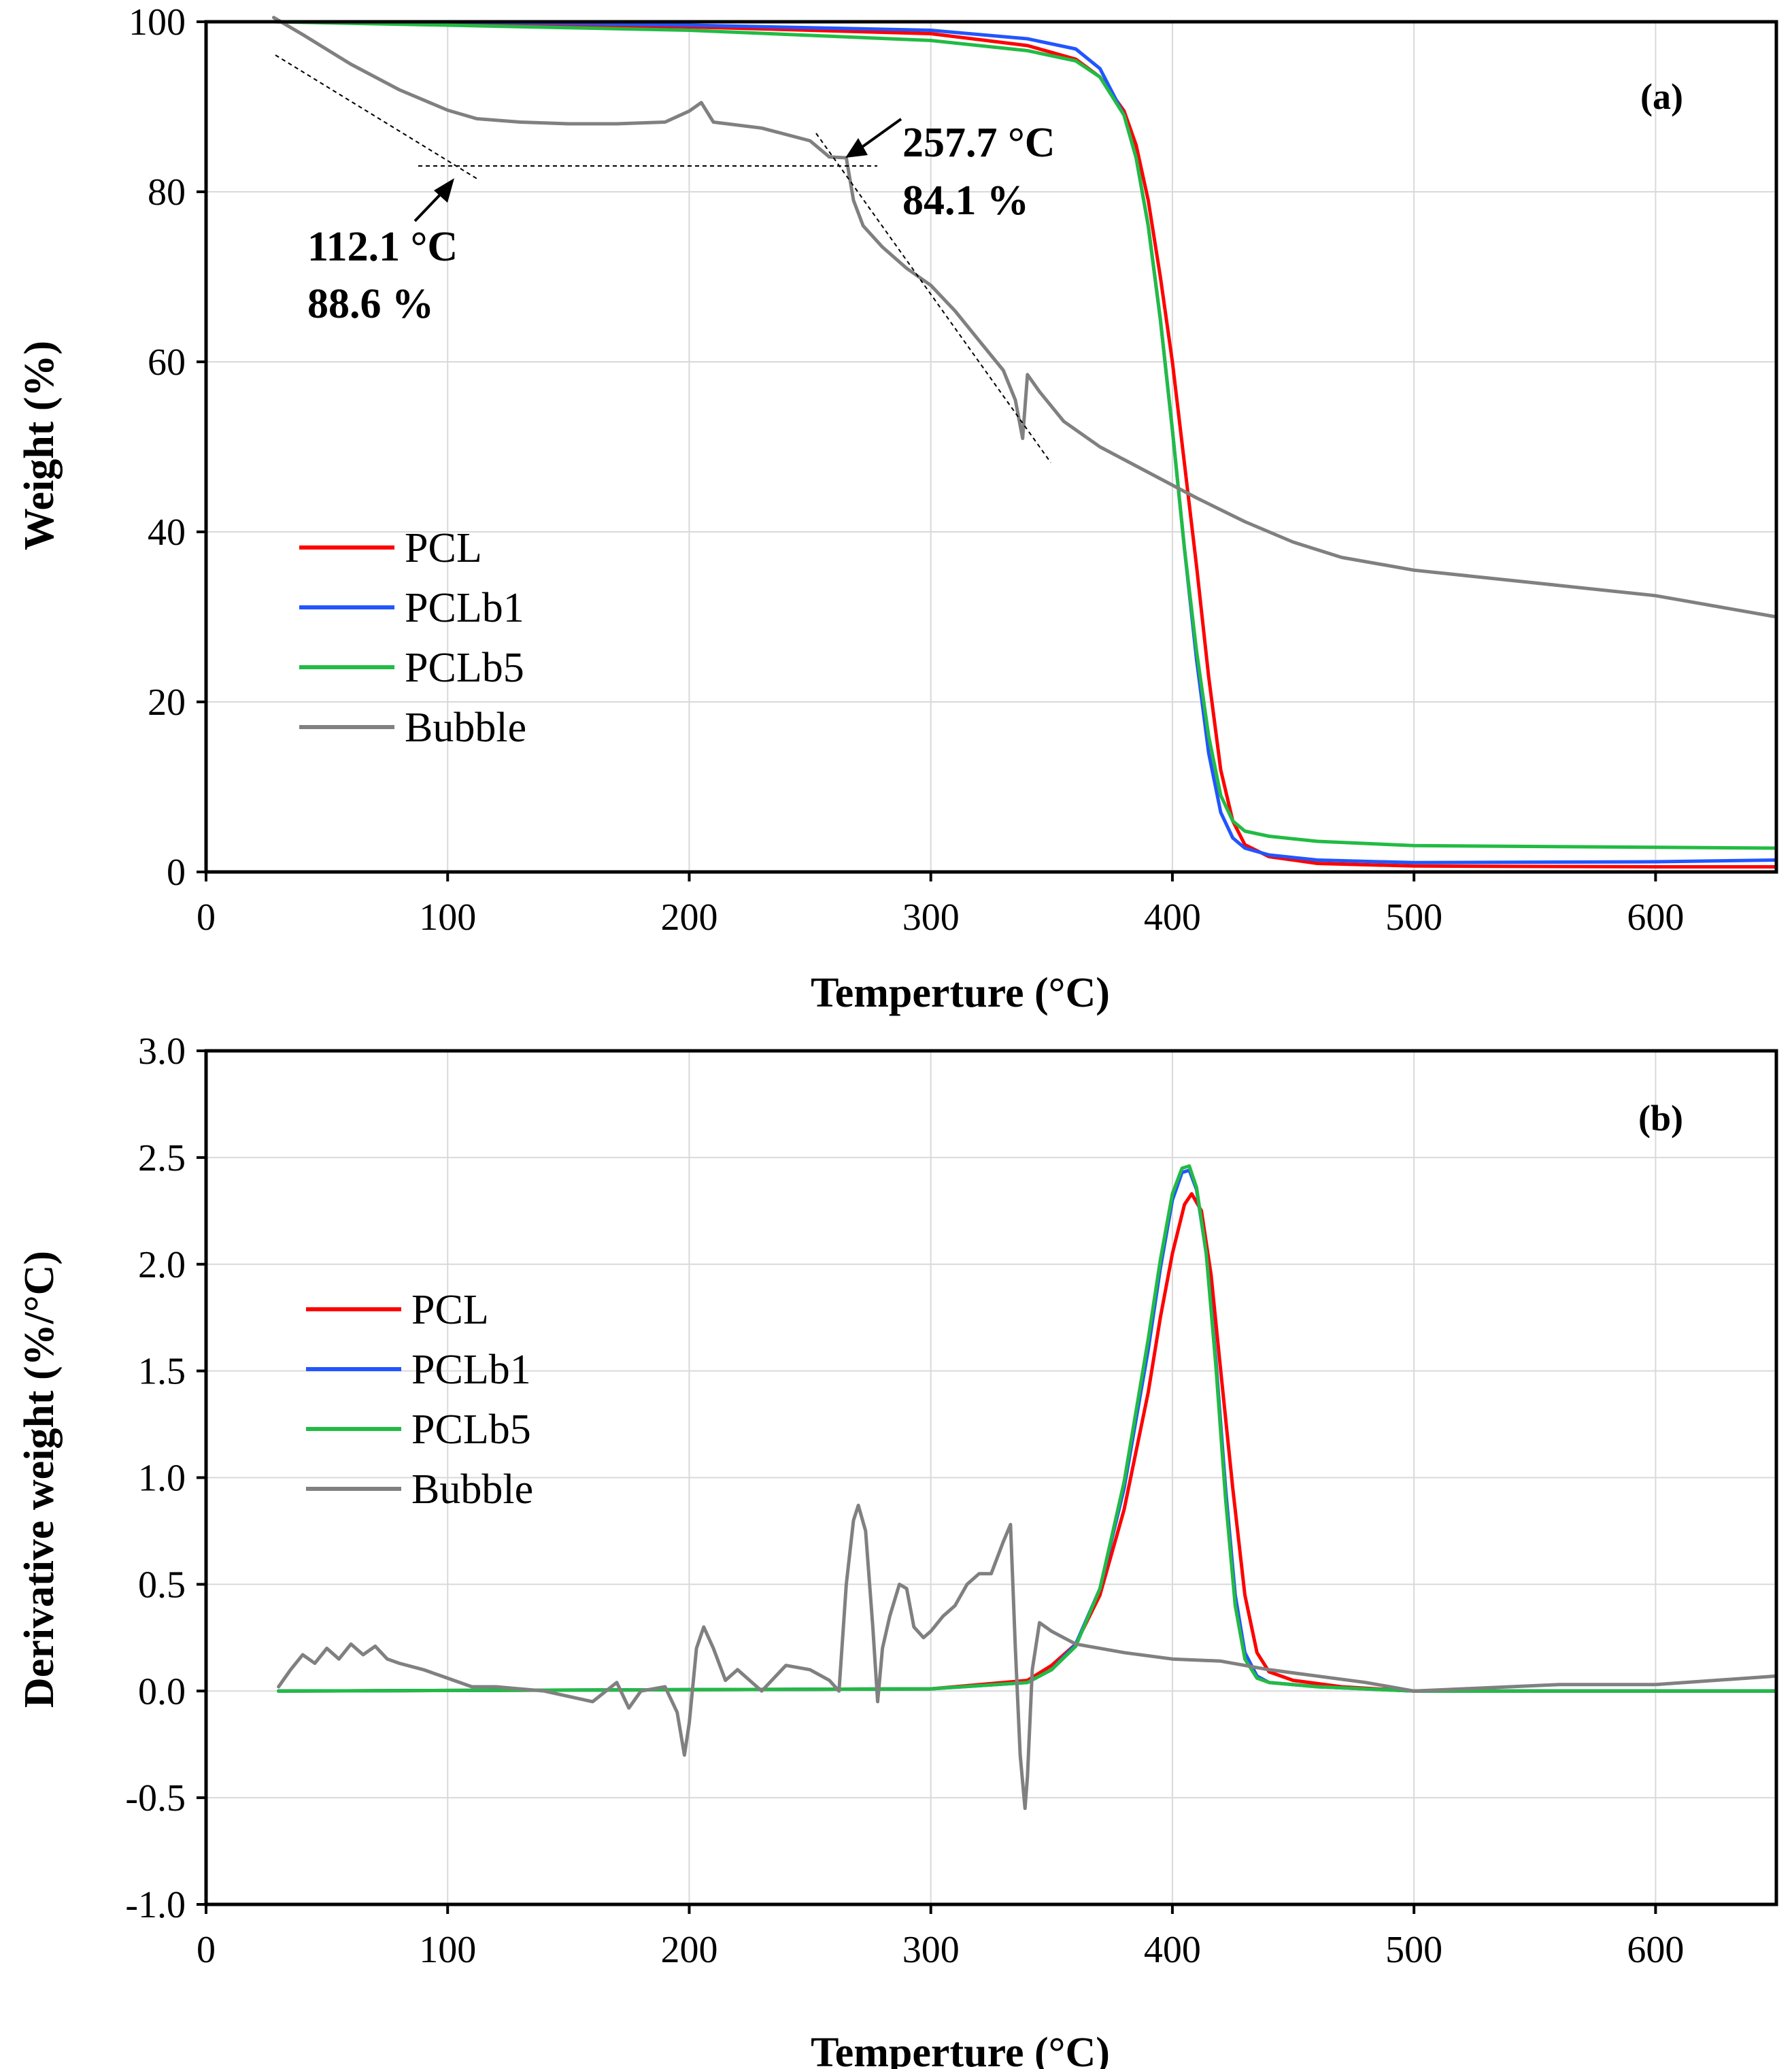  What do you see at coordinates (155, 1798) in the screenshot?
I see `y-tick-label: -0.5` at bounding box center [155, 1798].